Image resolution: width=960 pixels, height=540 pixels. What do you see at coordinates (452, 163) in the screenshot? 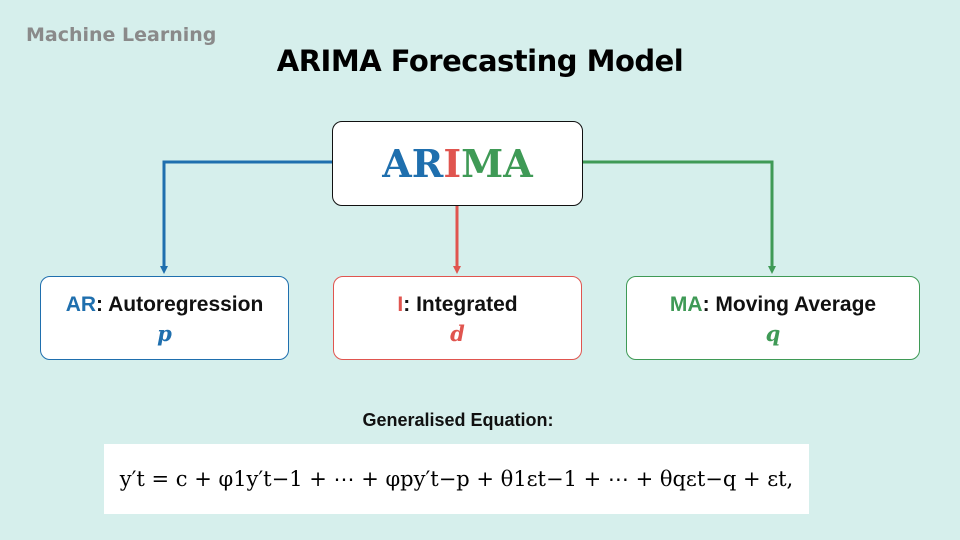
I see `central-part-i: I` at bounding box center [452, 163].